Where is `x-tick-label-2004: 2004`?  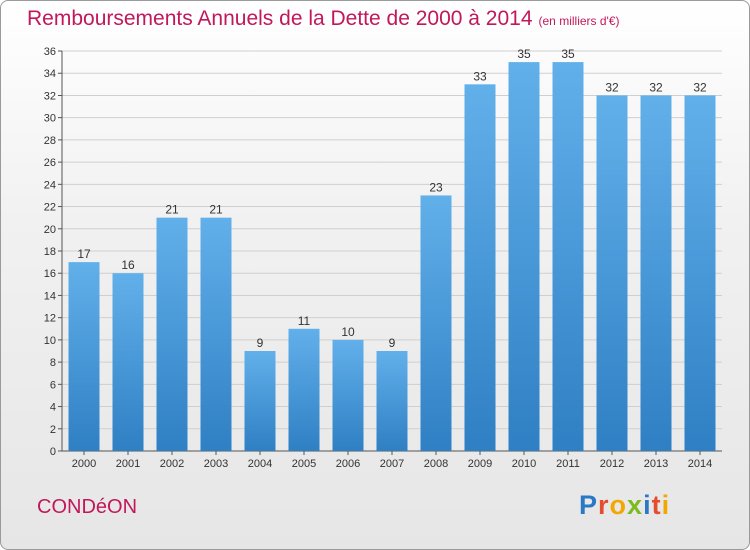 x-tick-label-2004: 2004 is located at coordinates (260, 464).